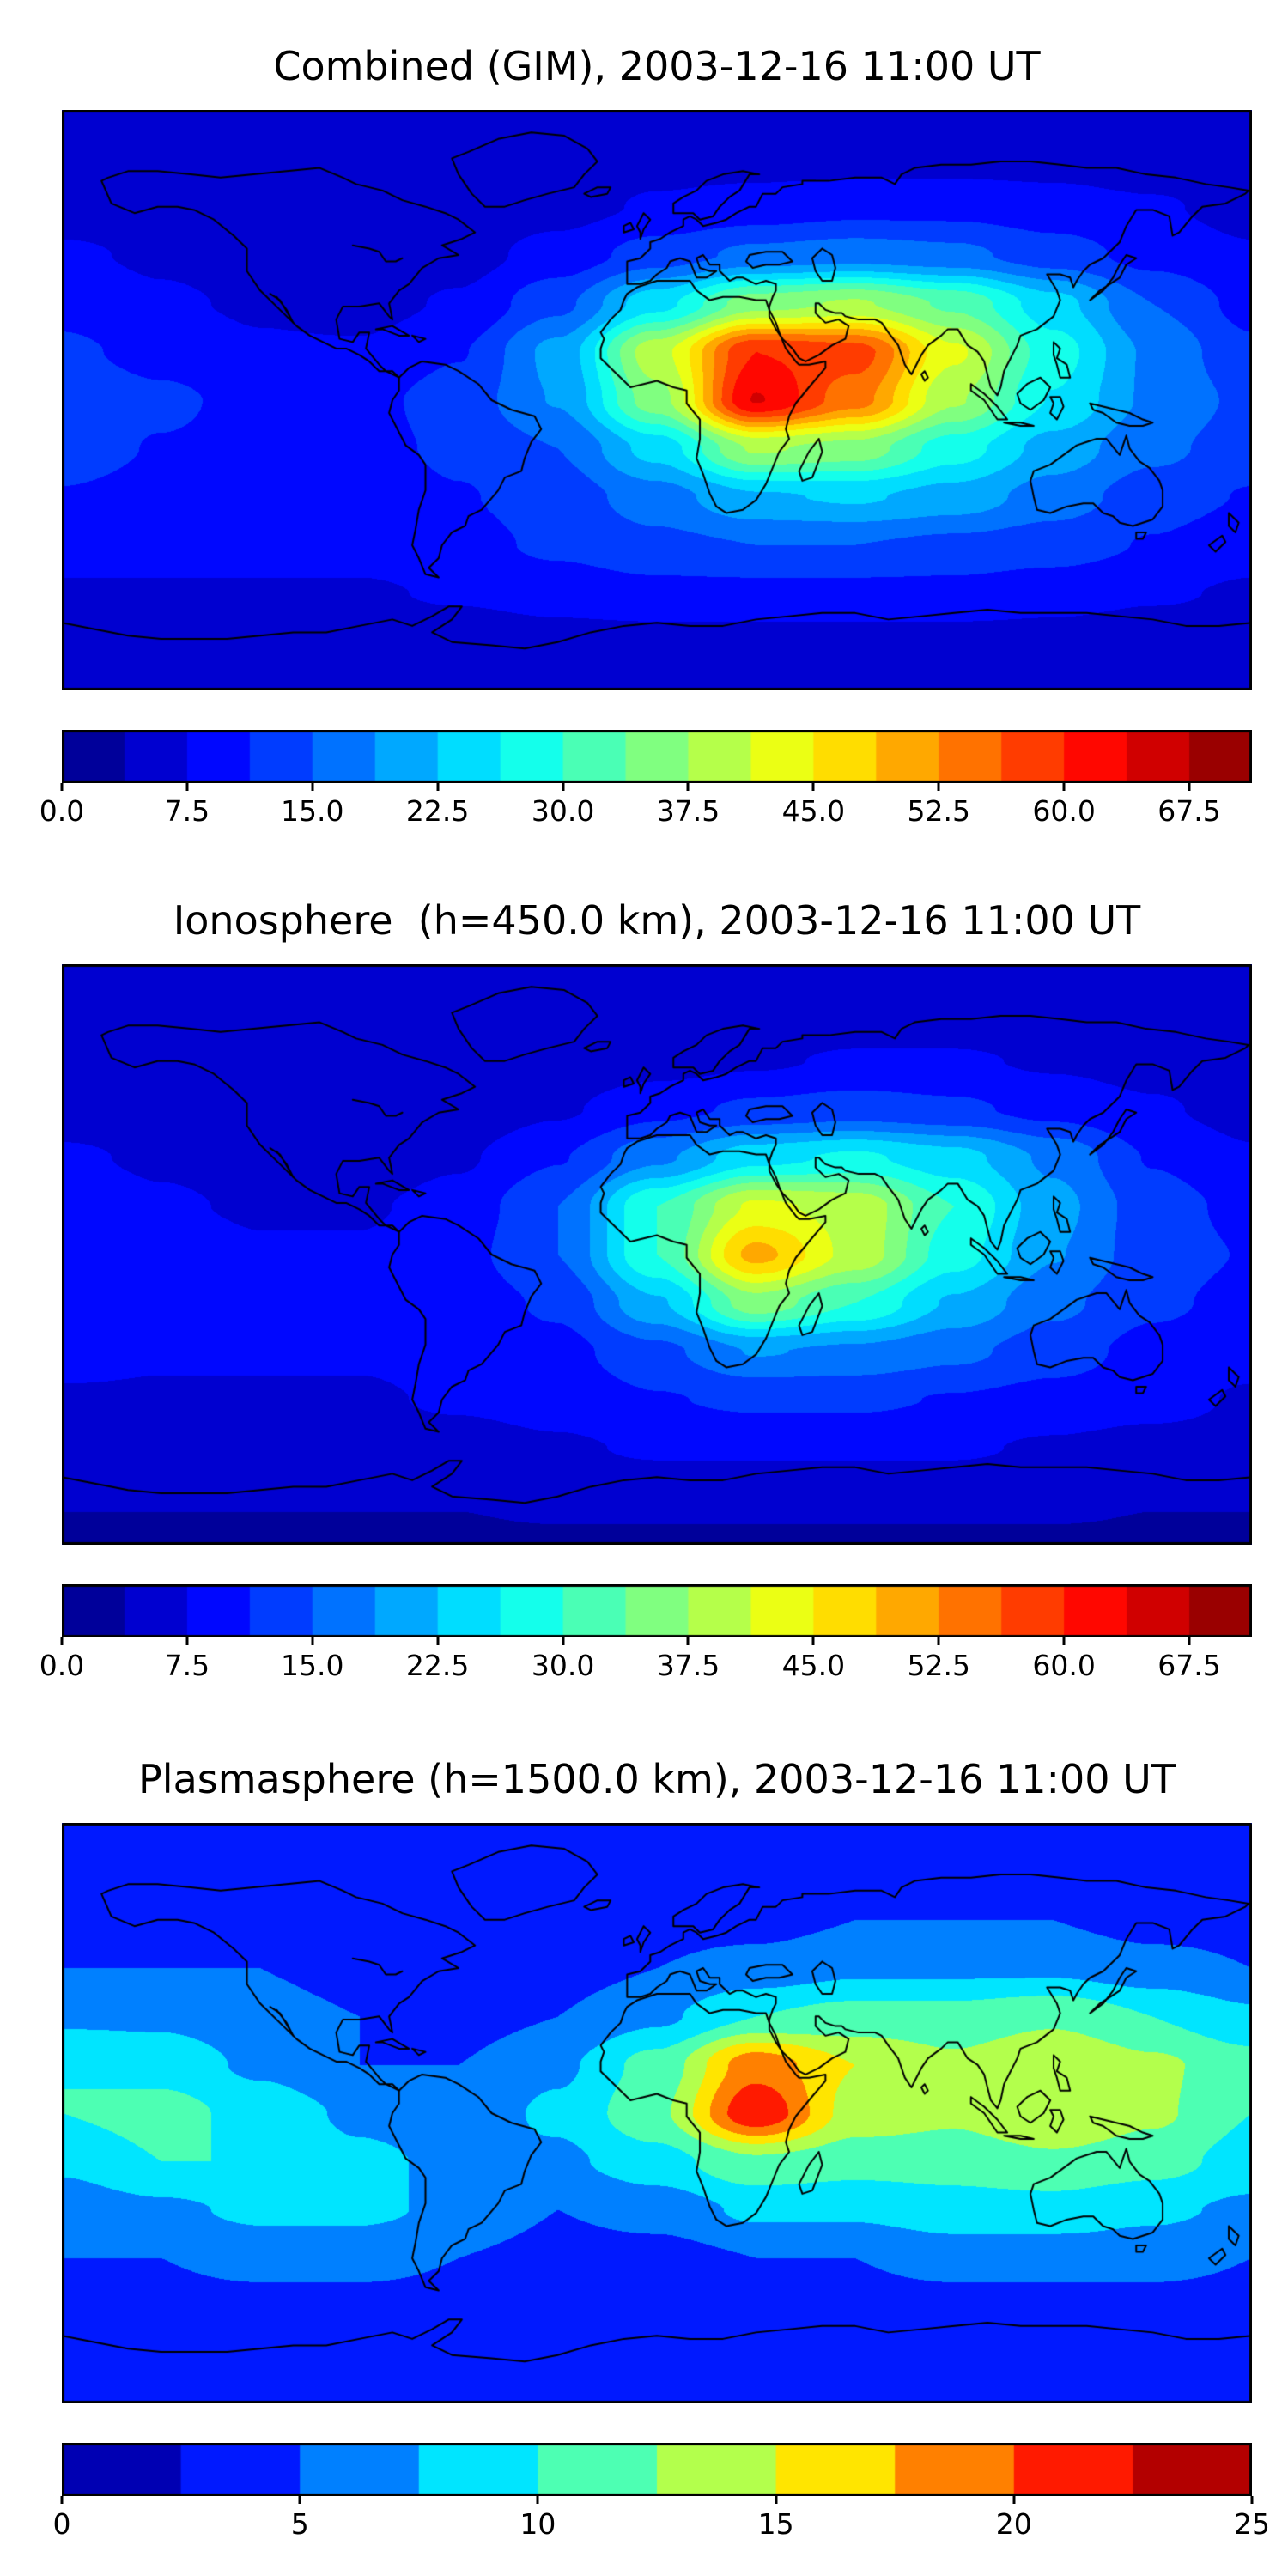 This screenshot has height=2576, width=1288. What do you see at coordinates (657, 757) in the screenshot?
I see `colorbar-combined` at bounding box center [657, 757].